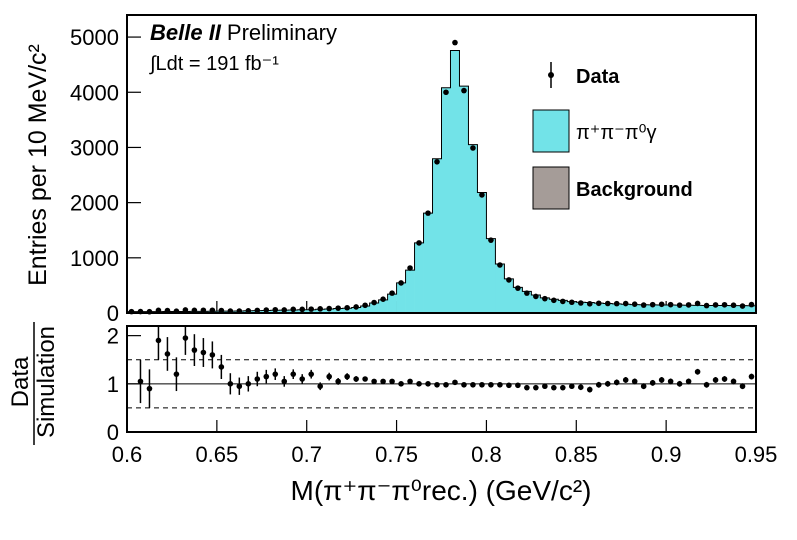  Describe the element at coordinates (94, 203) in the screenshot. I see `y-tick-label: 2000` at that location.